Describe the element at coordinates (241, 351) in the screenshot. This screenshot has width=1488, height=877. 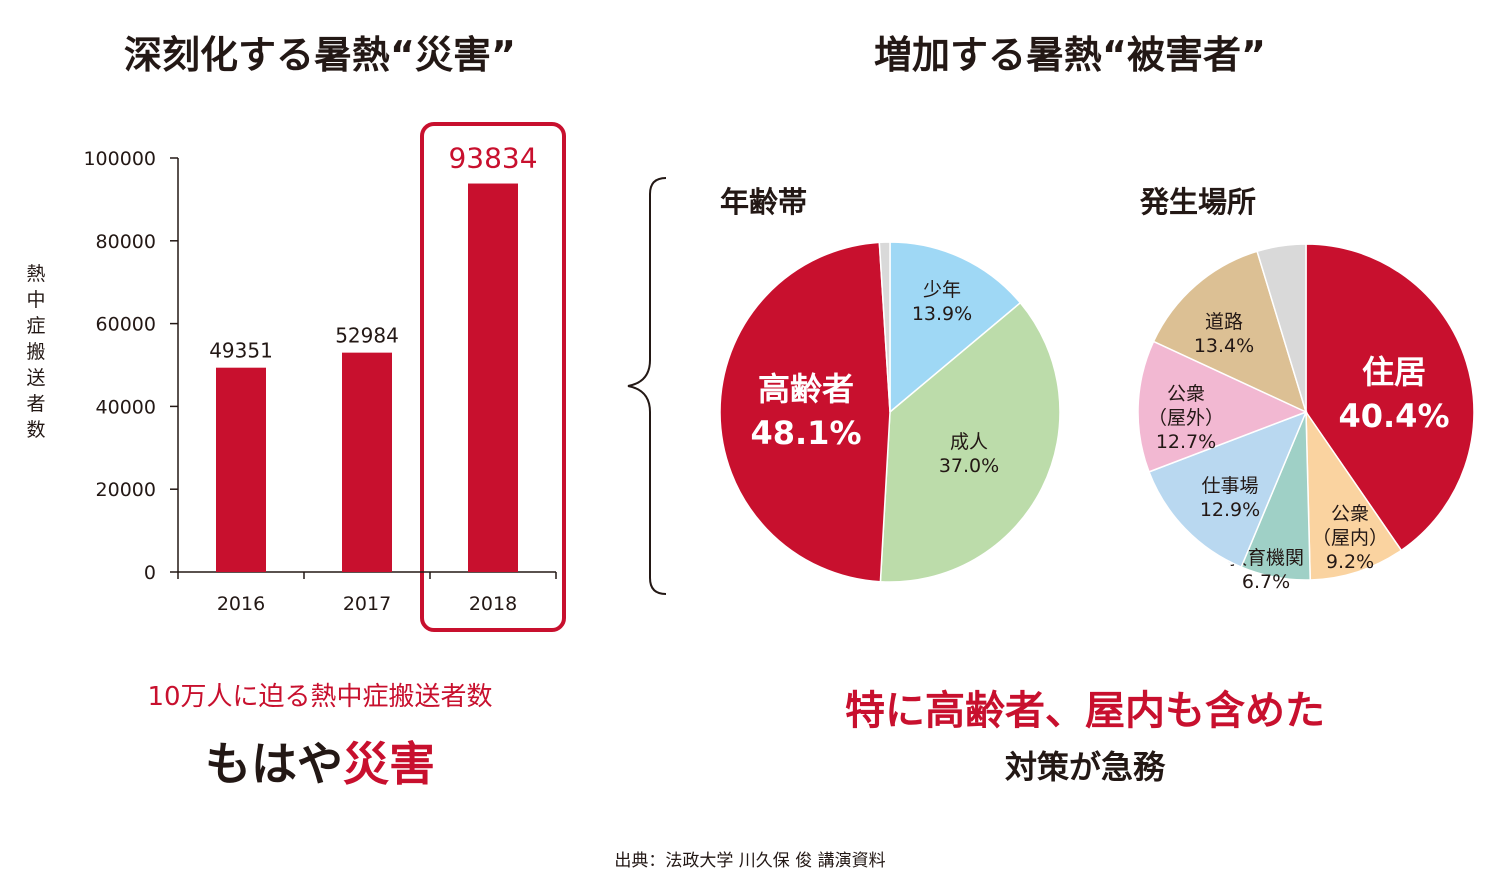
I see `bar-value-label: 49351` at that location.